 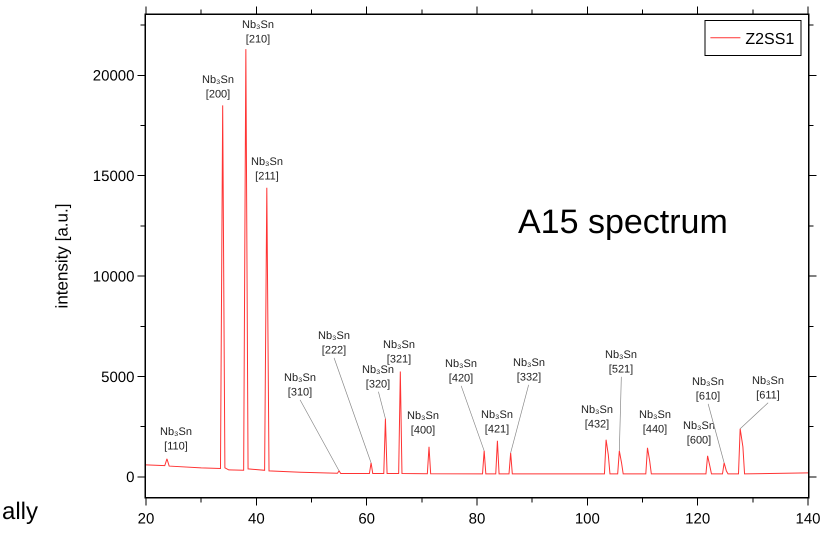 What do you see at coordinates (587, 519) in the screenshot?
I see `x-tick-label: 100` at bounding box center [587, 519].